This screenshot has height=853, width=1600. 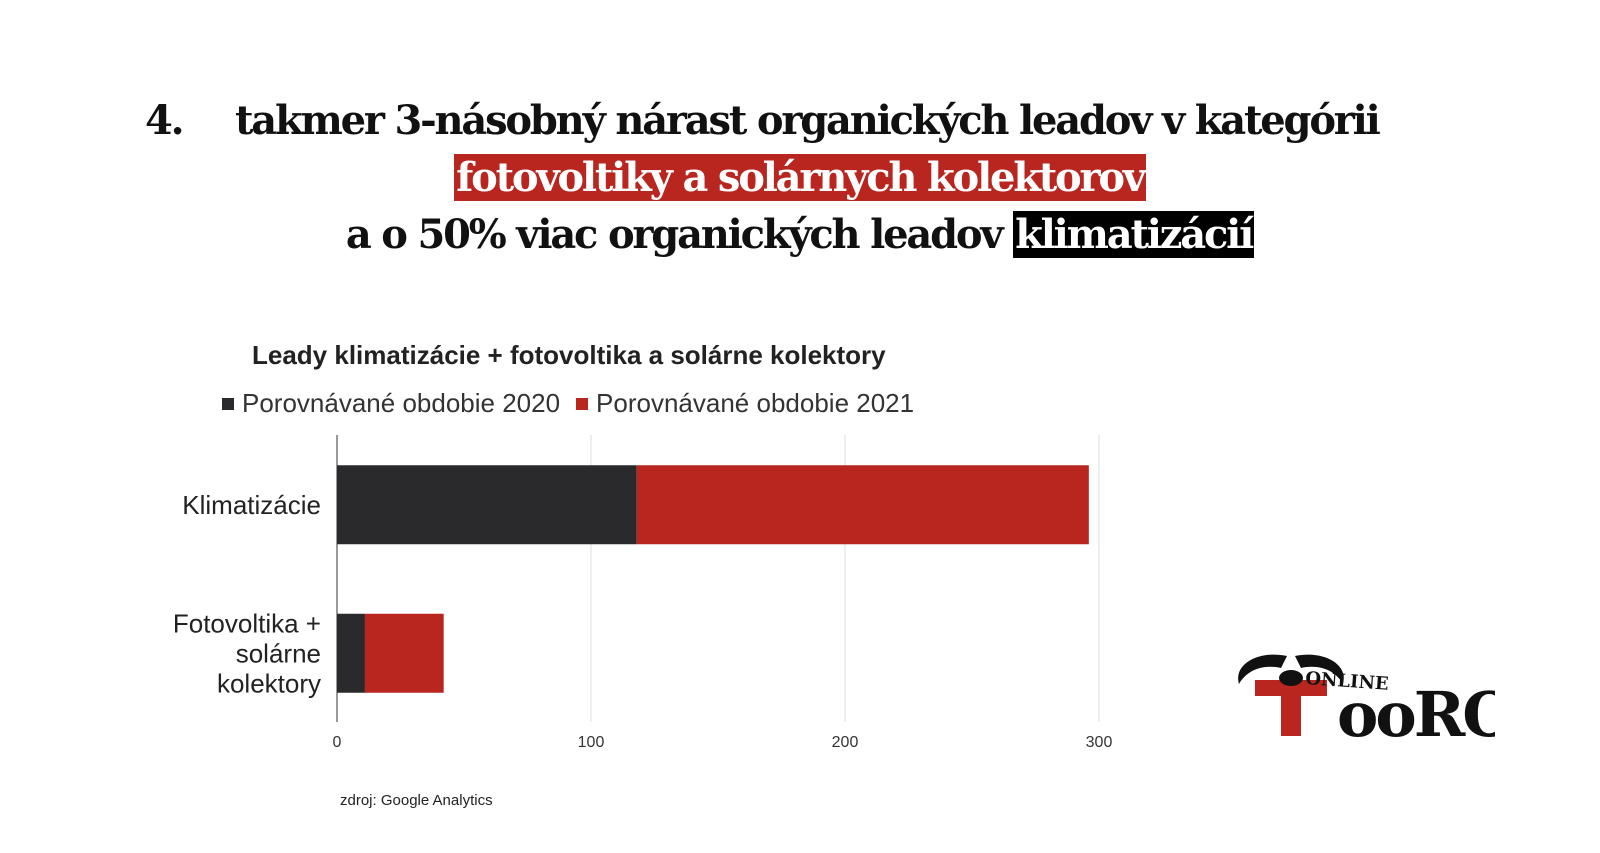 What do you see at coordinates (679, 234) in the screenshot?
I see `headline-line3-text: a o 50% viac organických leadov` at bounding box center [679, 234].